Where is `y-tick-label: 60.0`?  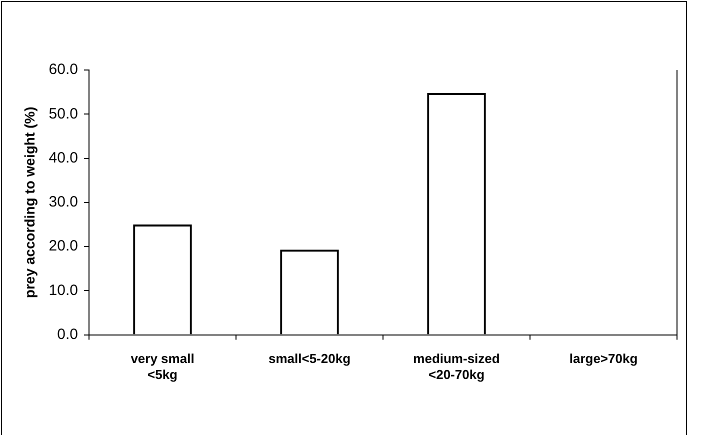
y-tick-label: 60.0 is located at coordinates (63, 69).